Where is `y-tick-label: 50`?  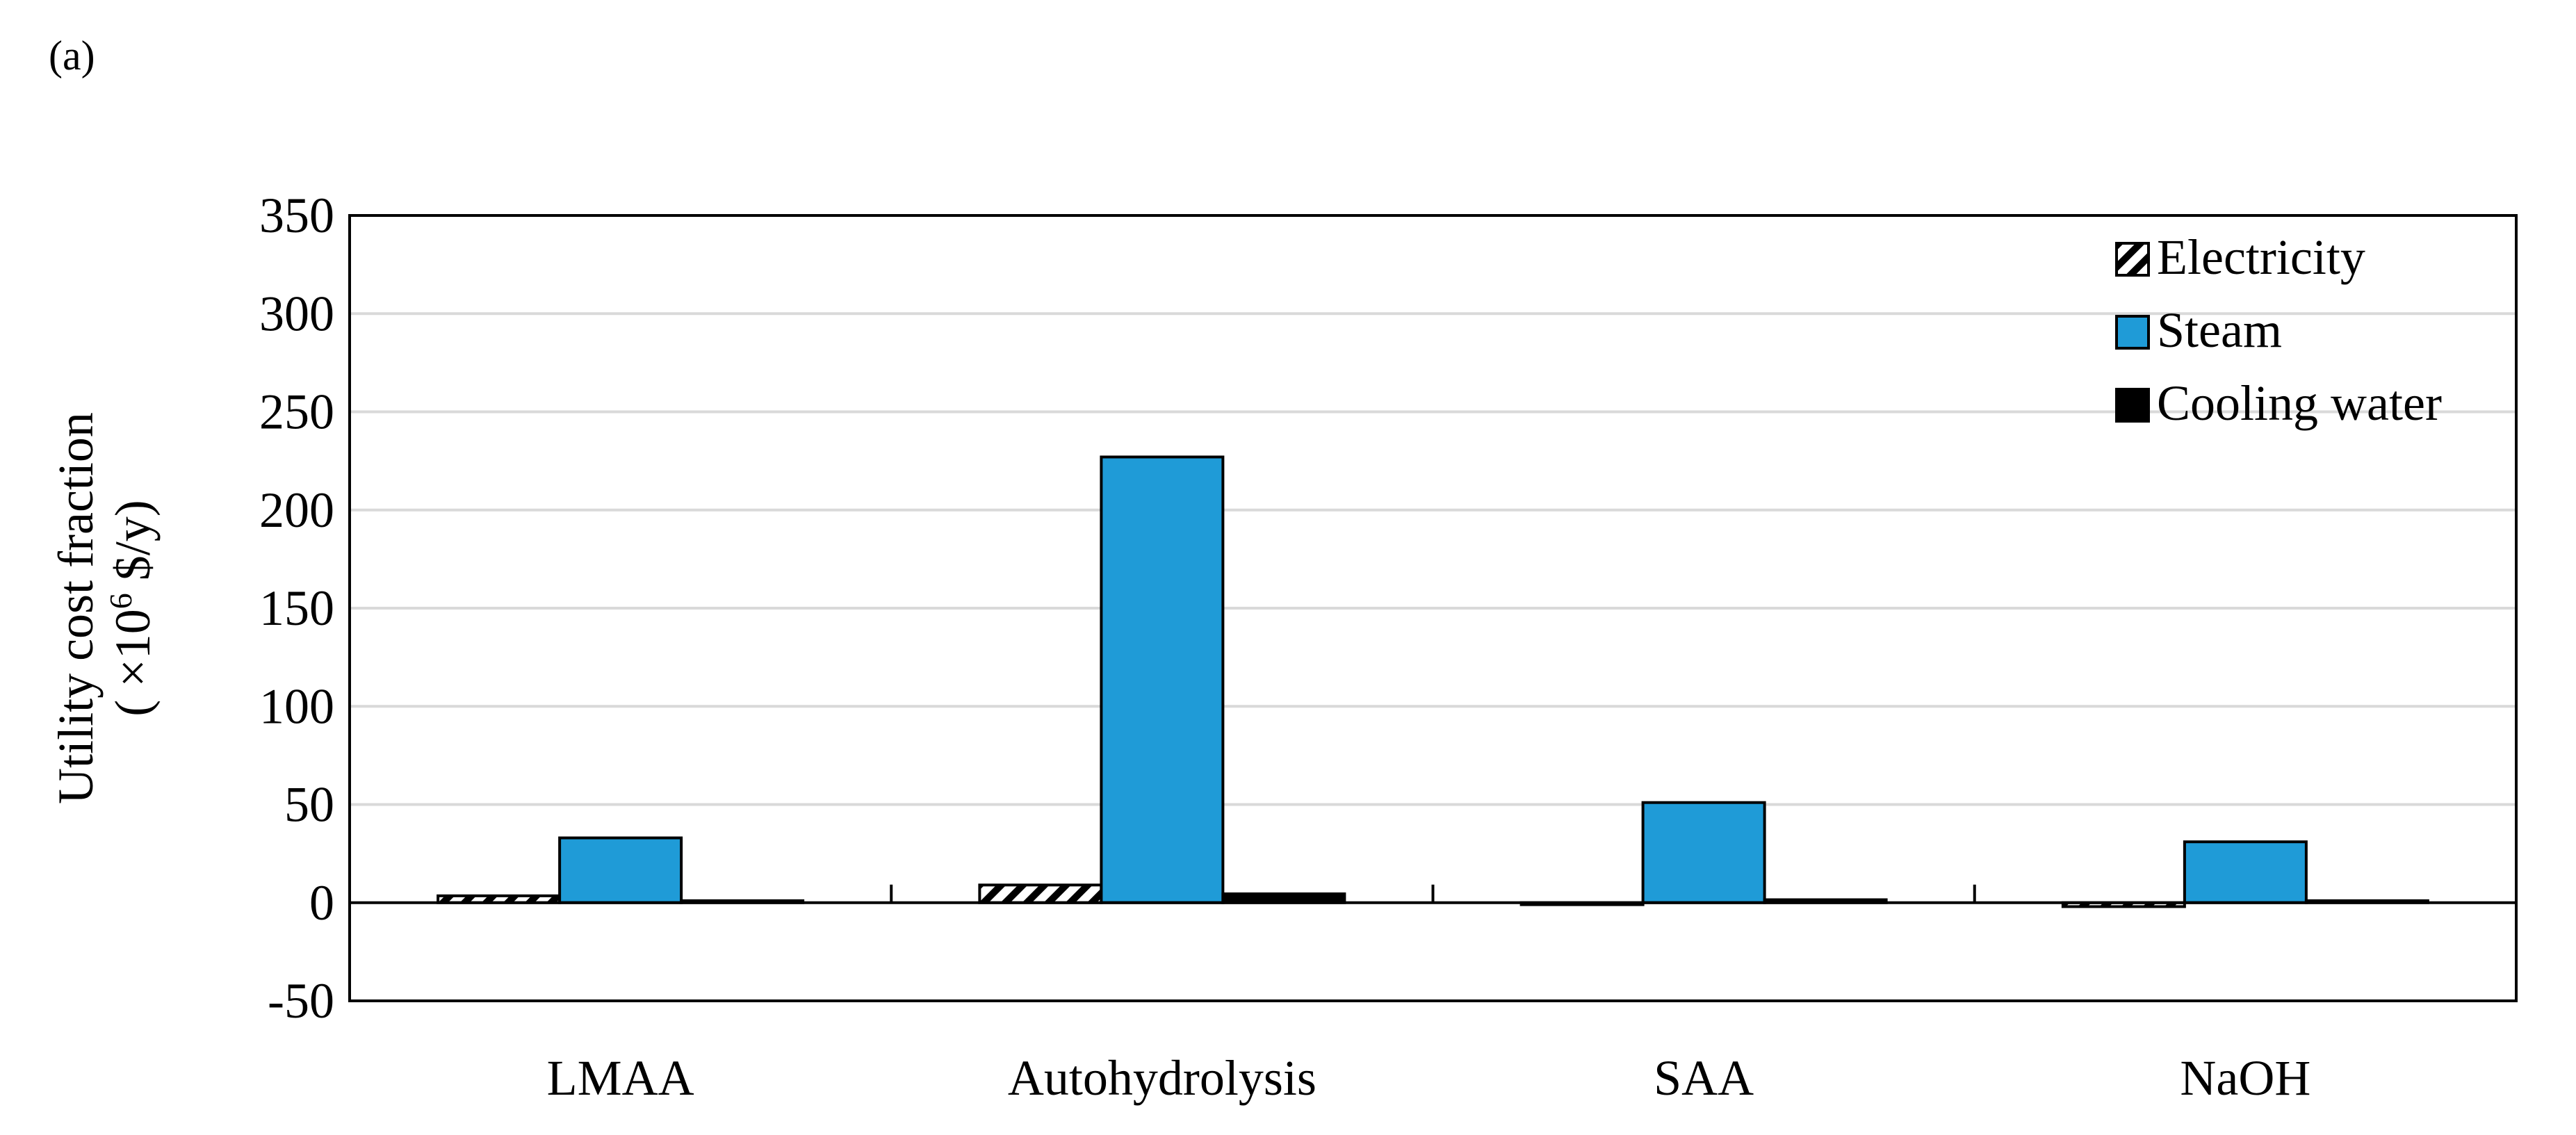
y-tick-label: 50 is located at coordinates (309, 805).